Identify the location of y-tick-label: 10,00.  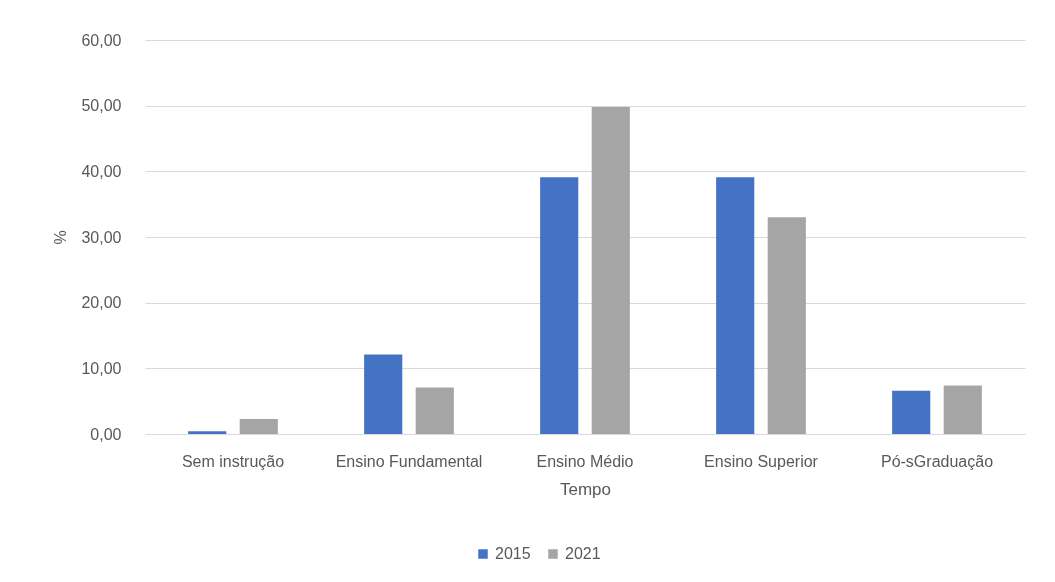
(101, 368).